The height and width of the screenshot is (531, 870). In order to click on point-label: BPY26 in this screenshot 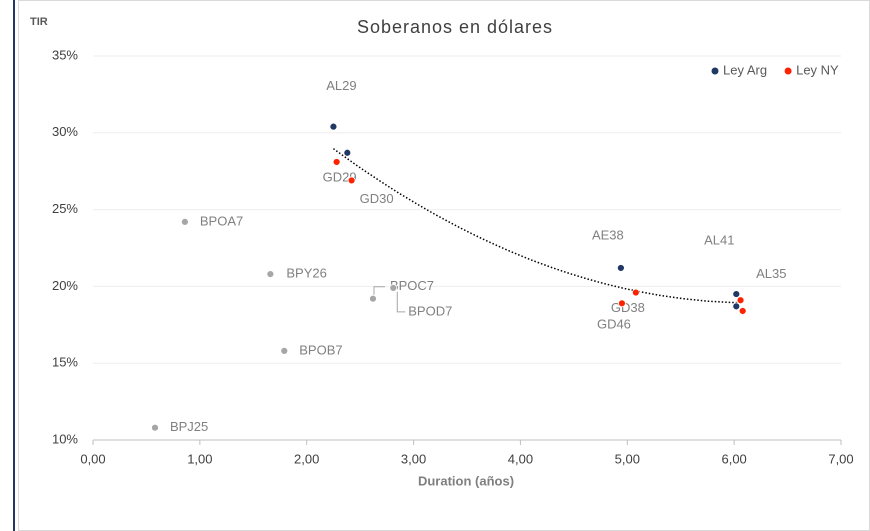, I will do `click(306, 273)`.